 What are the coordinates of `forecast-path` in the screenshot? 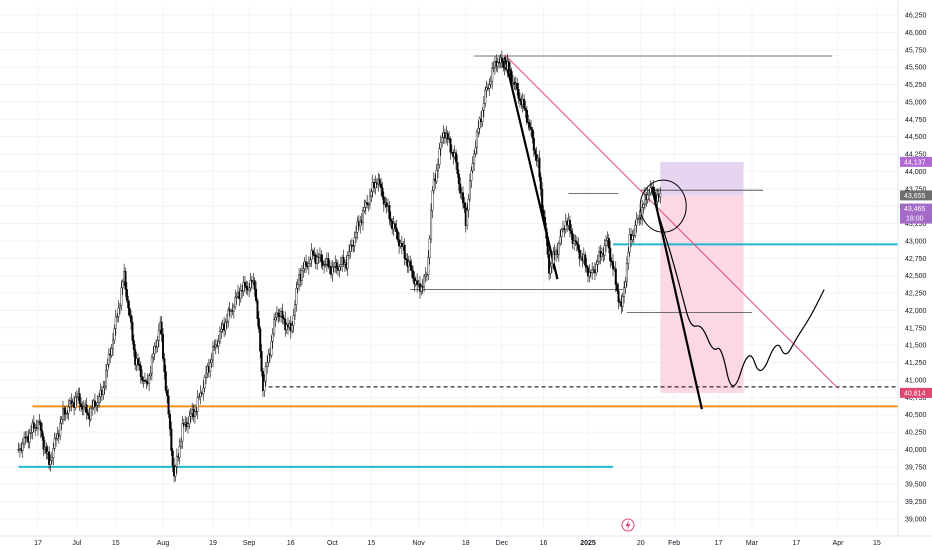 It's located at (739, 294).